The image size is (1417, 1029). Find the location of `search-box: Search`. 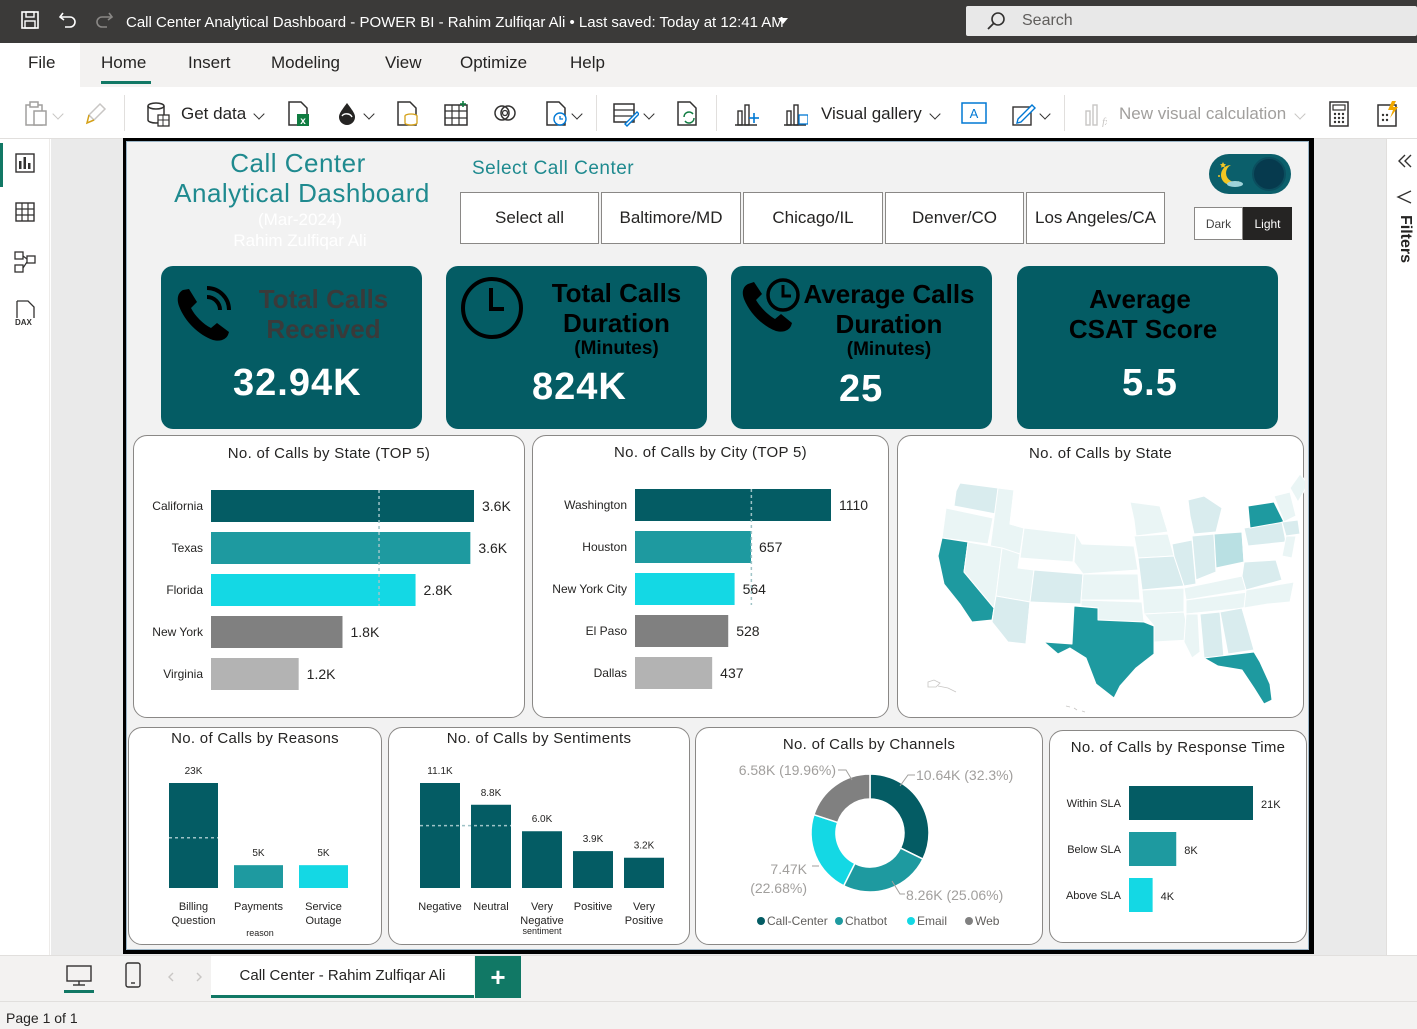

search-box: Search is located at coordinates (1191, 21).